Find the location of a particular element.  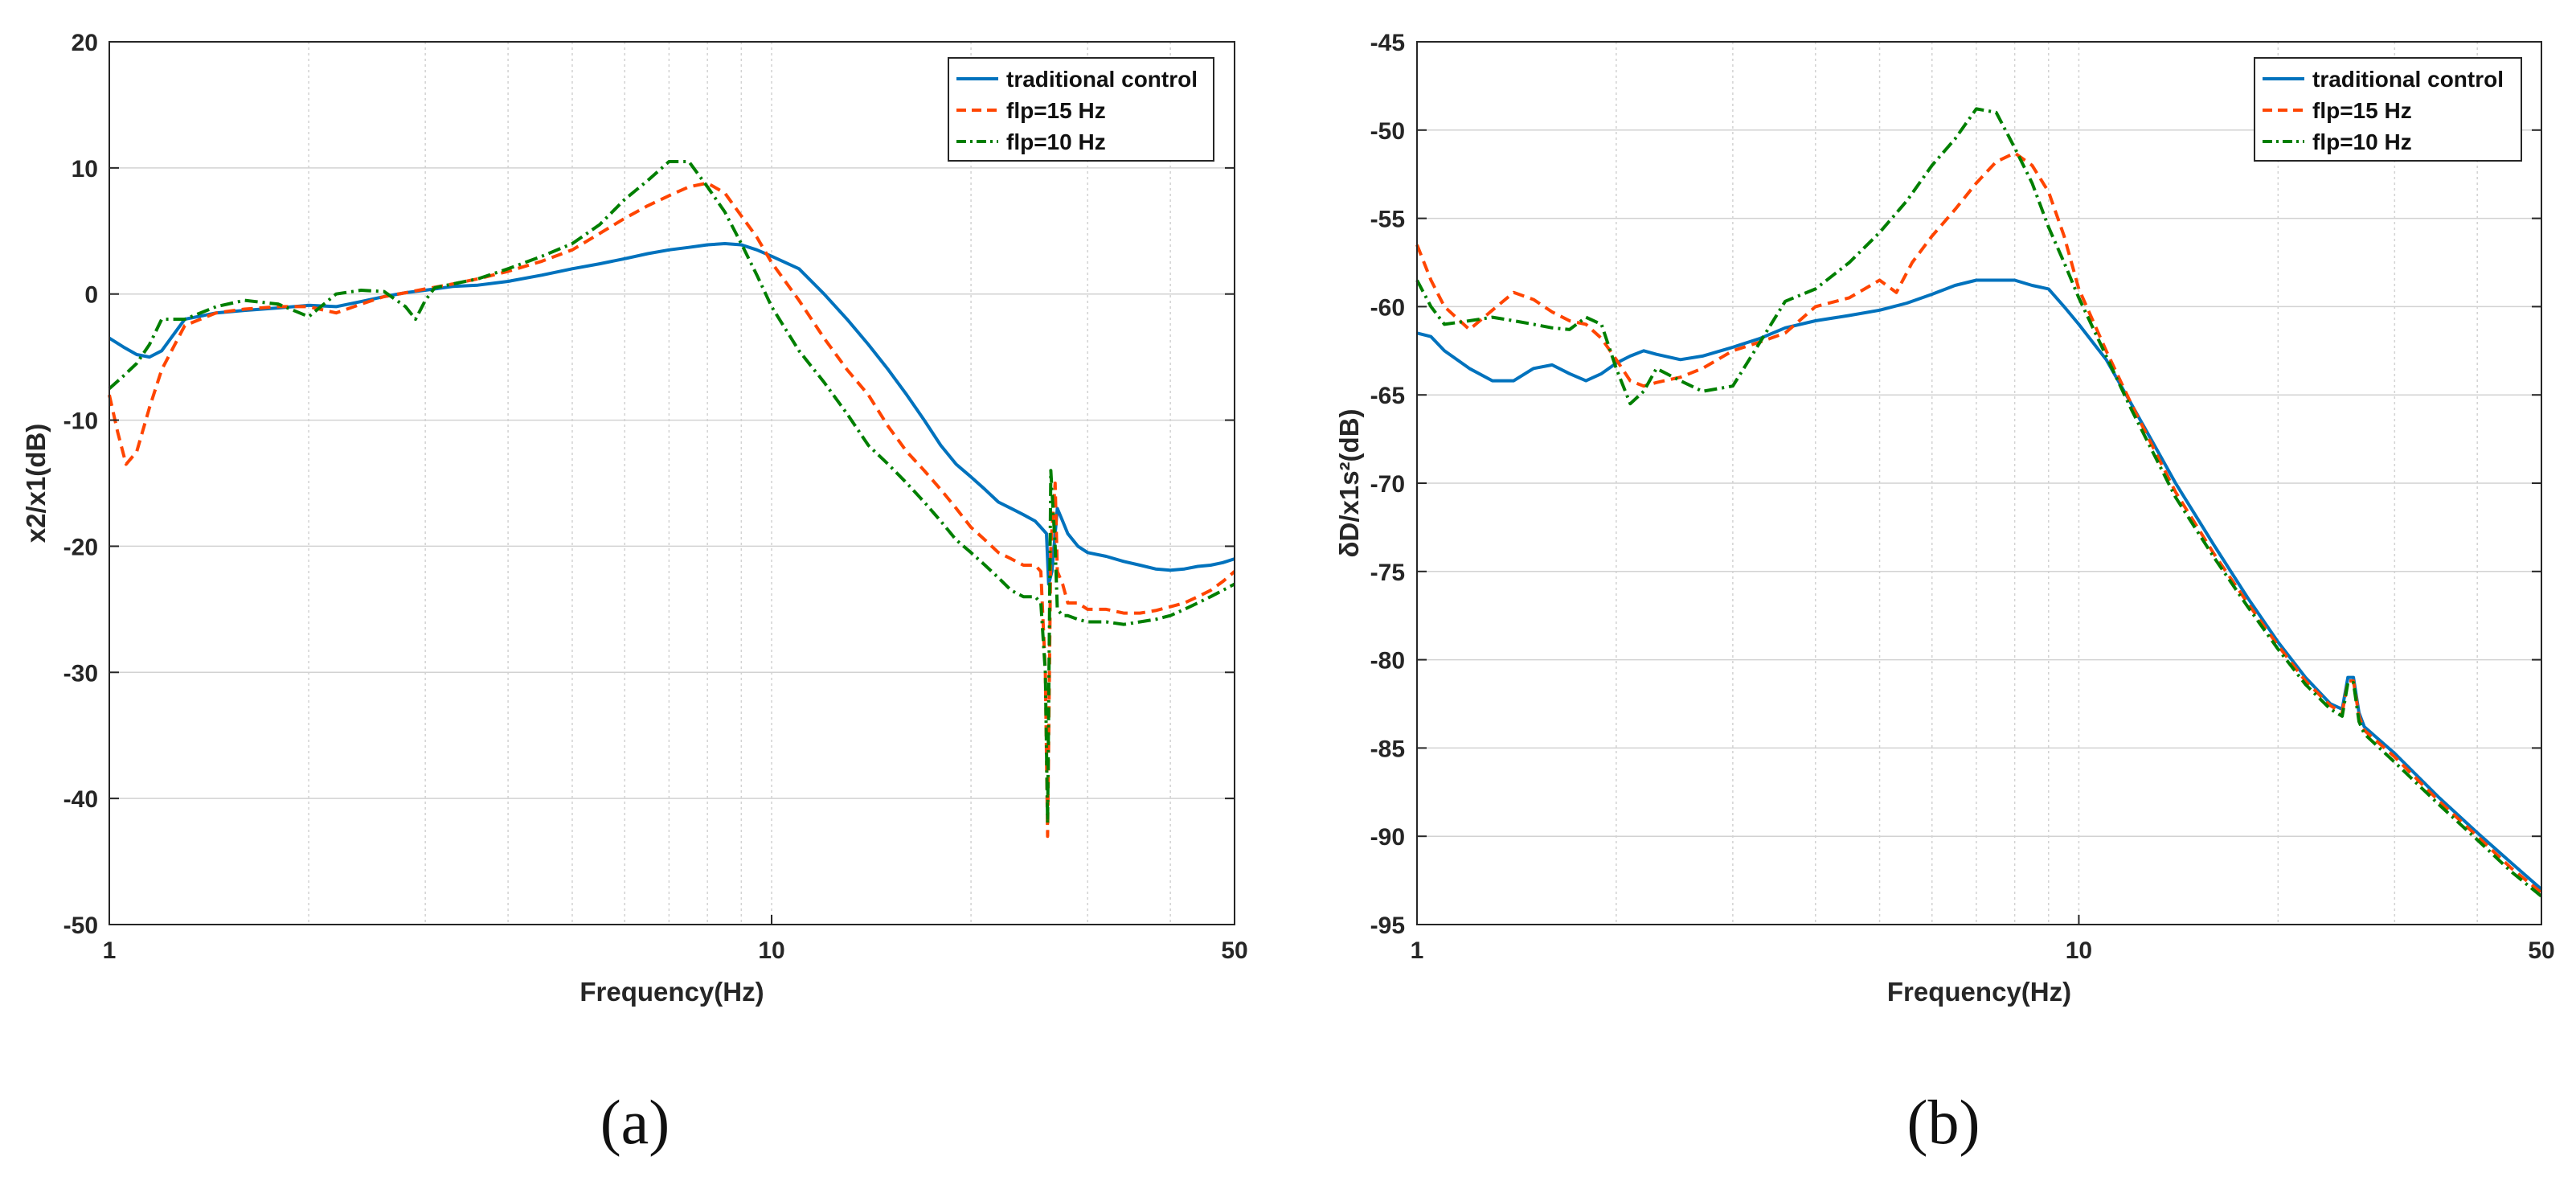

y-tick-label: -70 is located at coordinates (1387, 485).